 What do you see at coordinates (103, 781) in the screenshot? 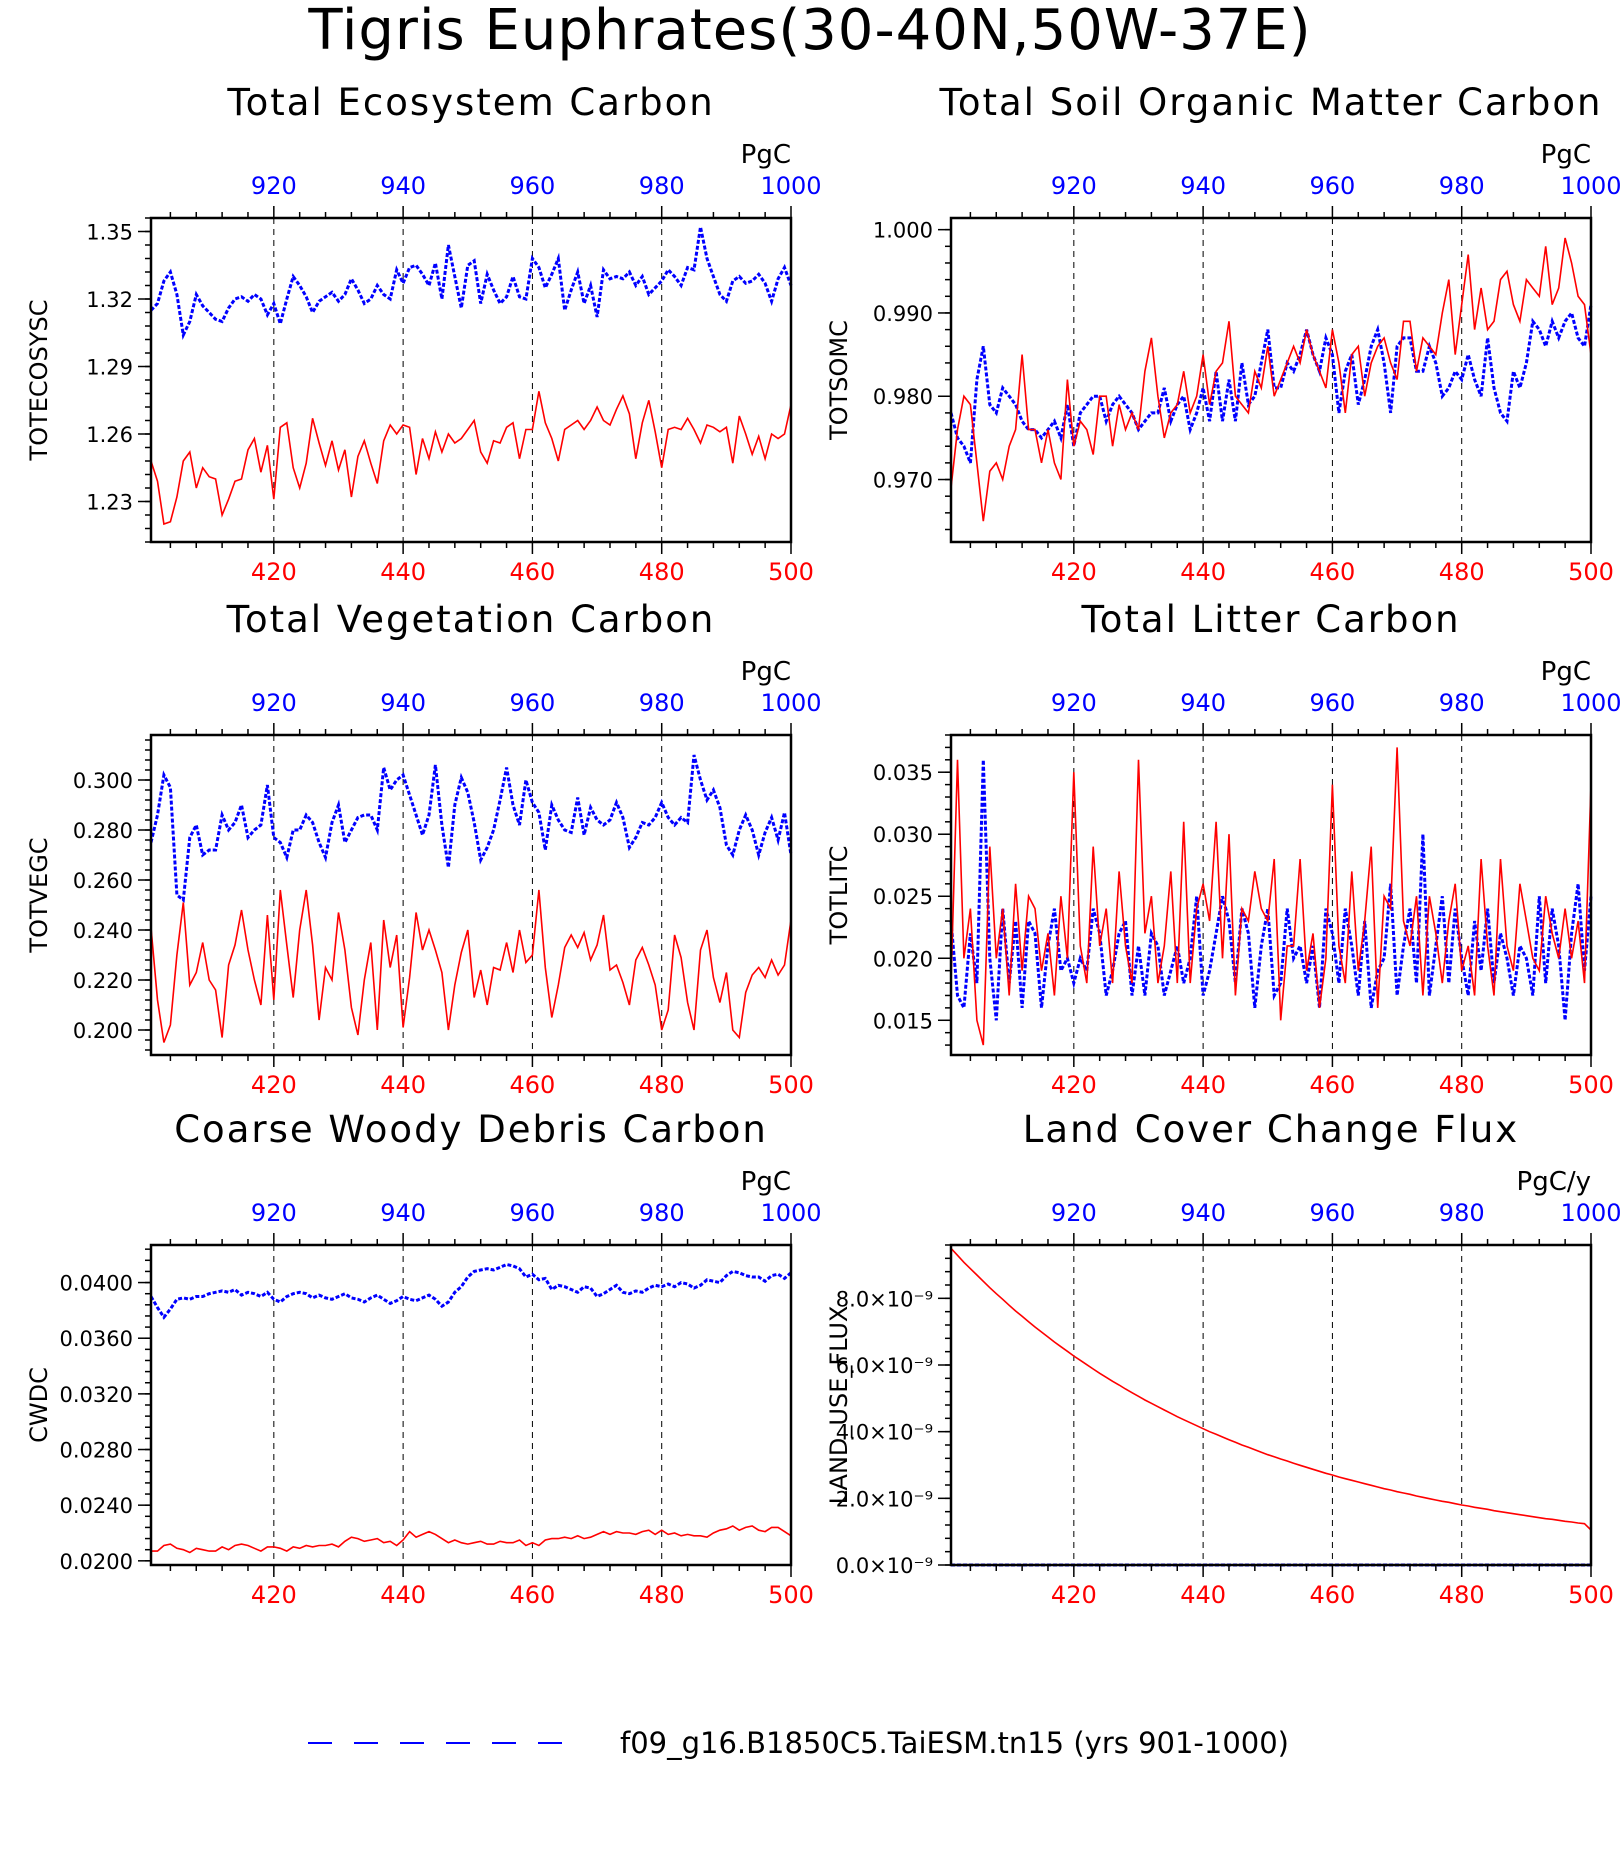
I see `y-tick-label: 0.300` at bounding box center [103, 781].